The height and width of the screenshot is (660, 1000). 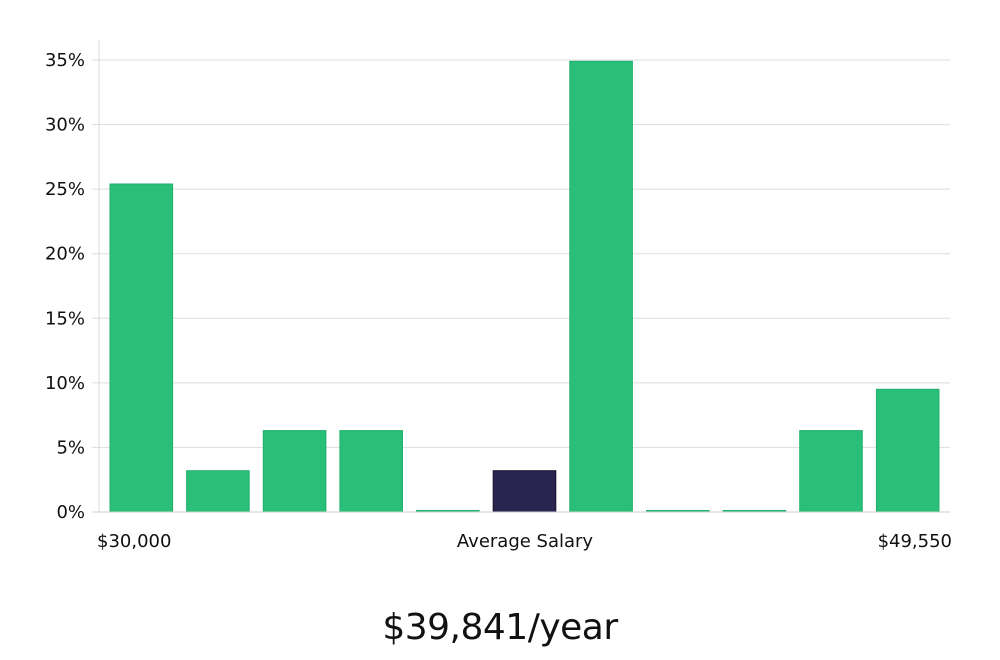 What do you see at coordinates (70, 512) in the screenshot?
I see `y-tick-label: 0%` at bounding box center [70, 512].